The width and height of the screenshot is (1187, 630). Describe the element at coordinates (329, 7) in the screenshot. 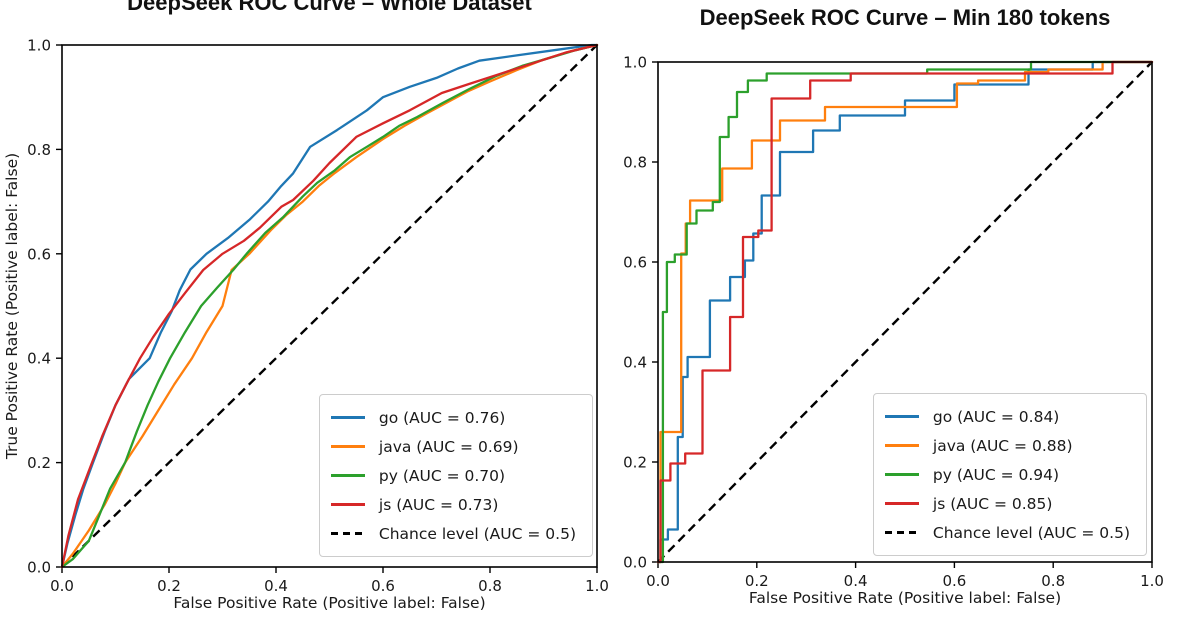

I see `chart-title: DeepSeek ROC Curve – Whole Dataset` at that location.